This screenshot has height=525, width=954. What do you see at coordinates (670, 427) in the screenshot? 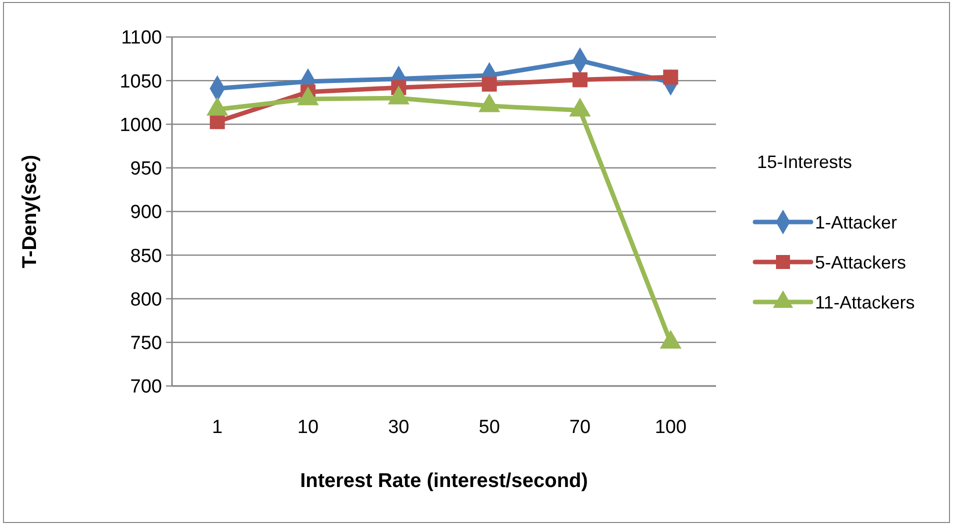
I see `x-tick-label: 100` at bounding box center [670, 427].